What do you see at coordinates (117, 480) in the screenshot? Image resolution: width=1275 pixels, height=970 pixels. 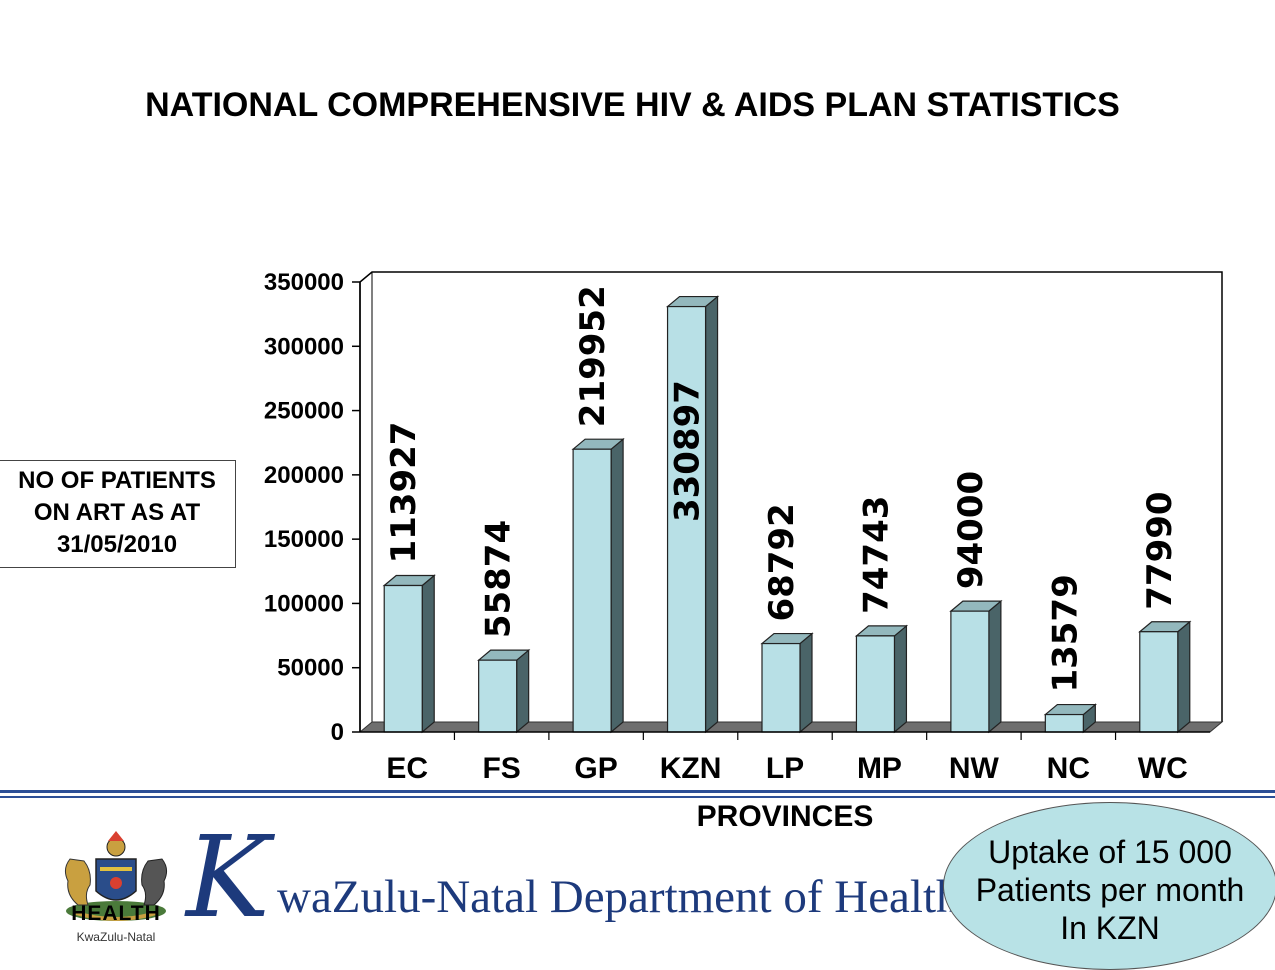 I see `y-axis-label-line-1: NO OF PATIENTS` at bounding box center [117, 480].